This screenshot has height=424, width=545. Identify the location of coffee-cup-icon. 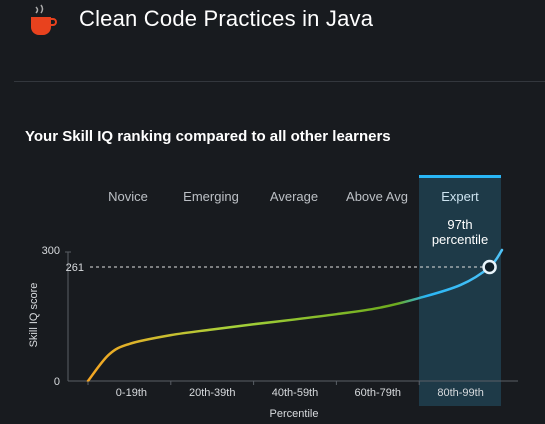
(44, 19).